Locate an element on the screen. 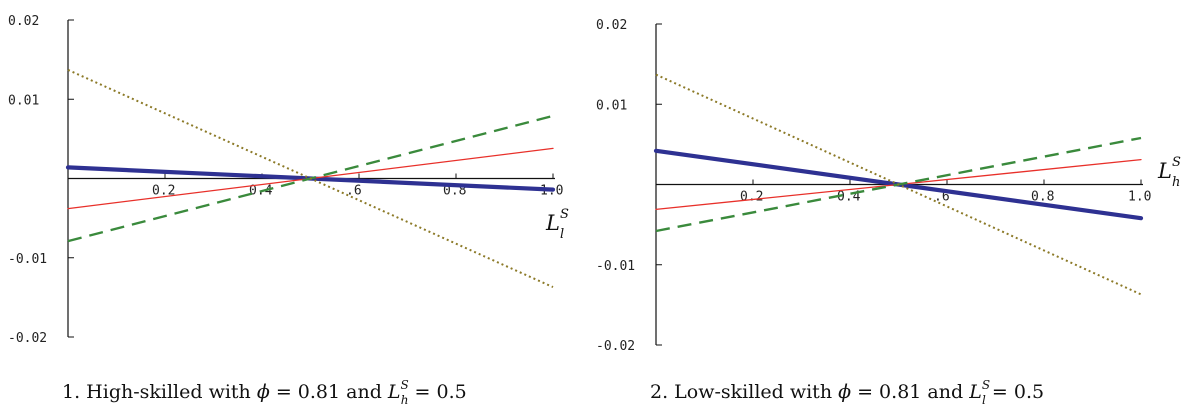  panel-2-caption-L-sup: S is located at coordinates (986, 385).